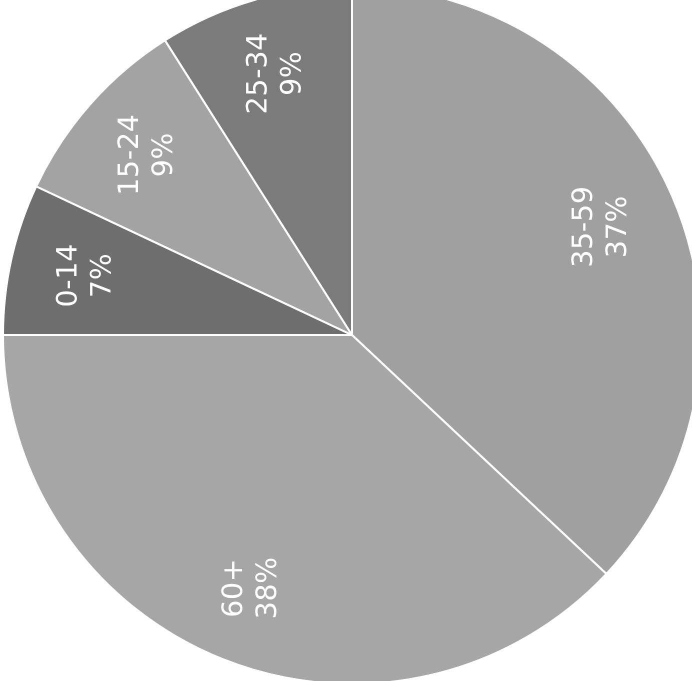 The image size is (692, 681). What do you see at coordinates (67, 276) in the screenshot?
I see `slice-label: 0-14` at bounding box center [67, 276].